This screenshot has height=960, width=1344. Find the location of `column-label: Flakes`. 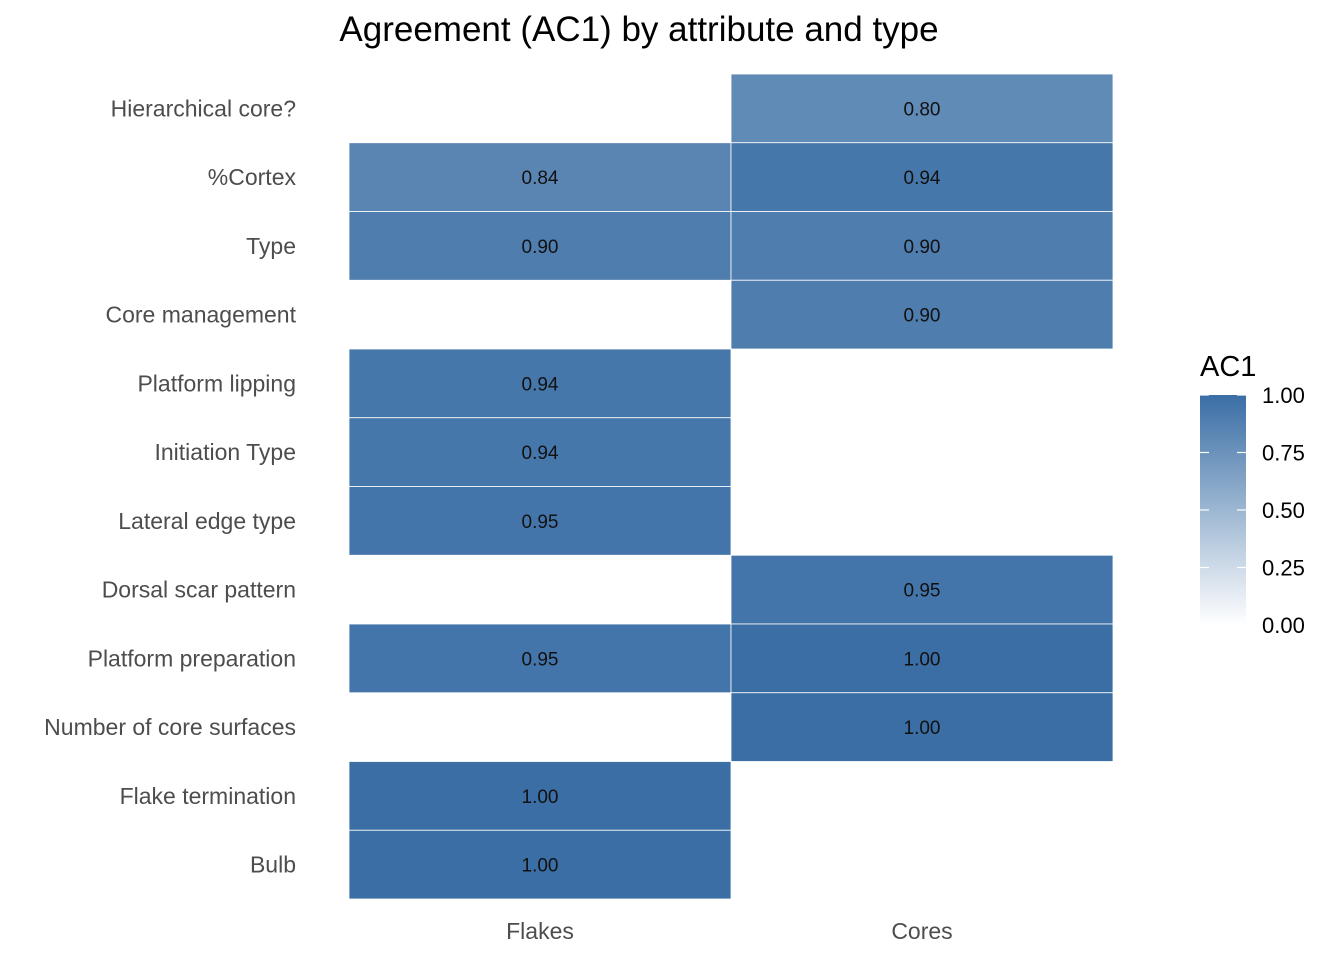

column-label: Flakes is located at coordinates (540, 931).